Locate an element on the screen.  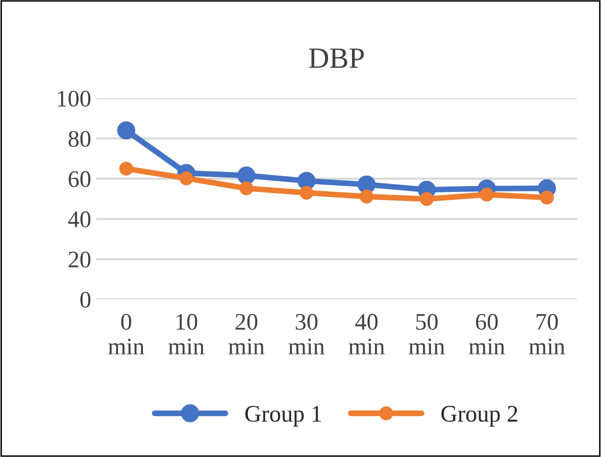
x-tick-label: 30 min is located at coordinates (306, 334).